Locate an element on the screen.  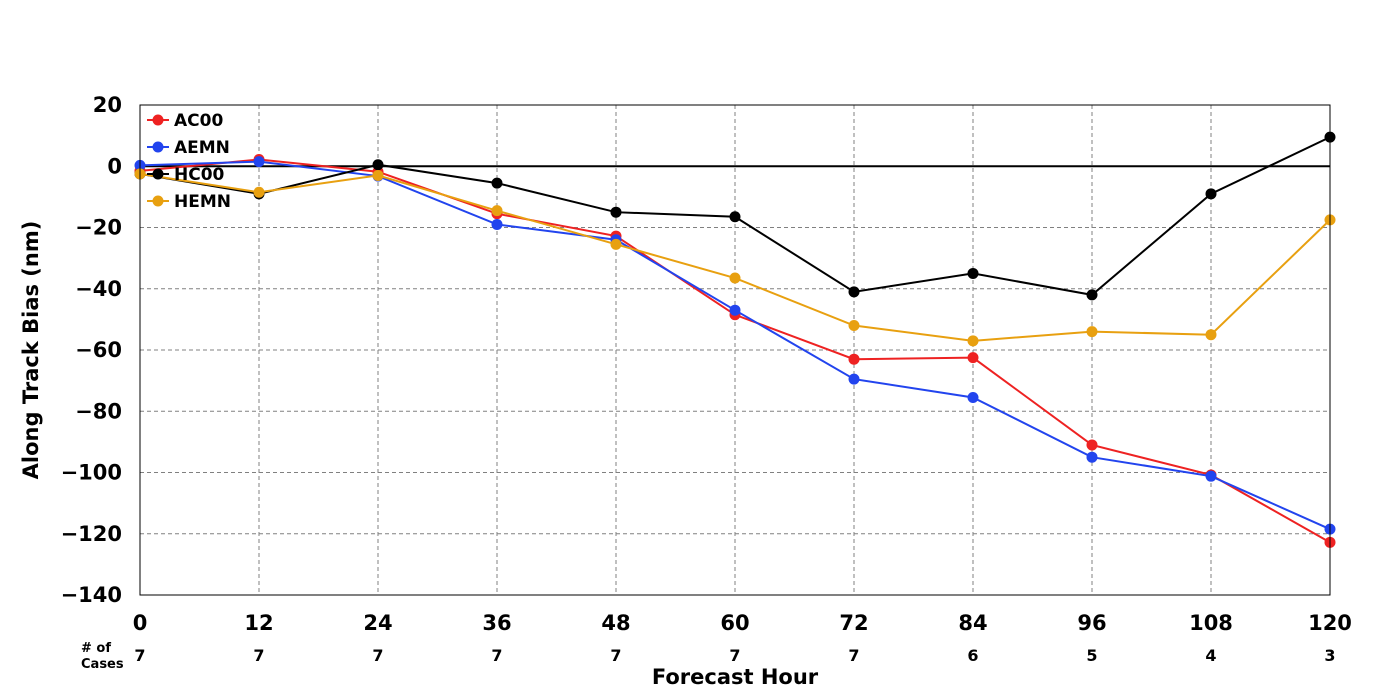
x-tick-label: 48 is located at coordinates (615, 623).